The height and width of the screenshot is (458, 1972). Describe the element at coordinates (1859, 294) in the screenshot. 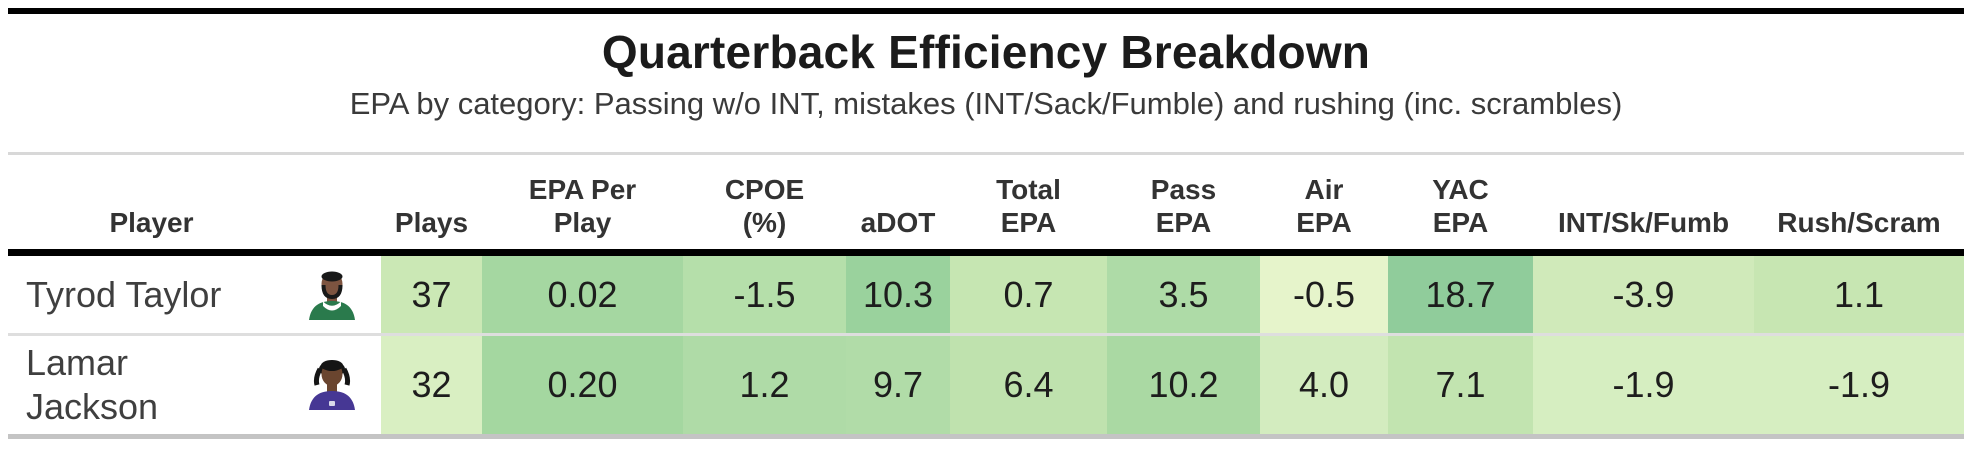

I see `cell-rush_scram: 1.1` at that location.